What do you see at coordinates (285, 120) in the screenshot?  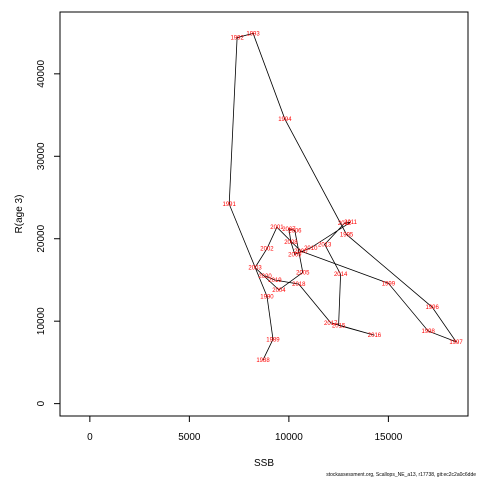 I see `point-label-1994: 1994` at bounding box center [285, 120].